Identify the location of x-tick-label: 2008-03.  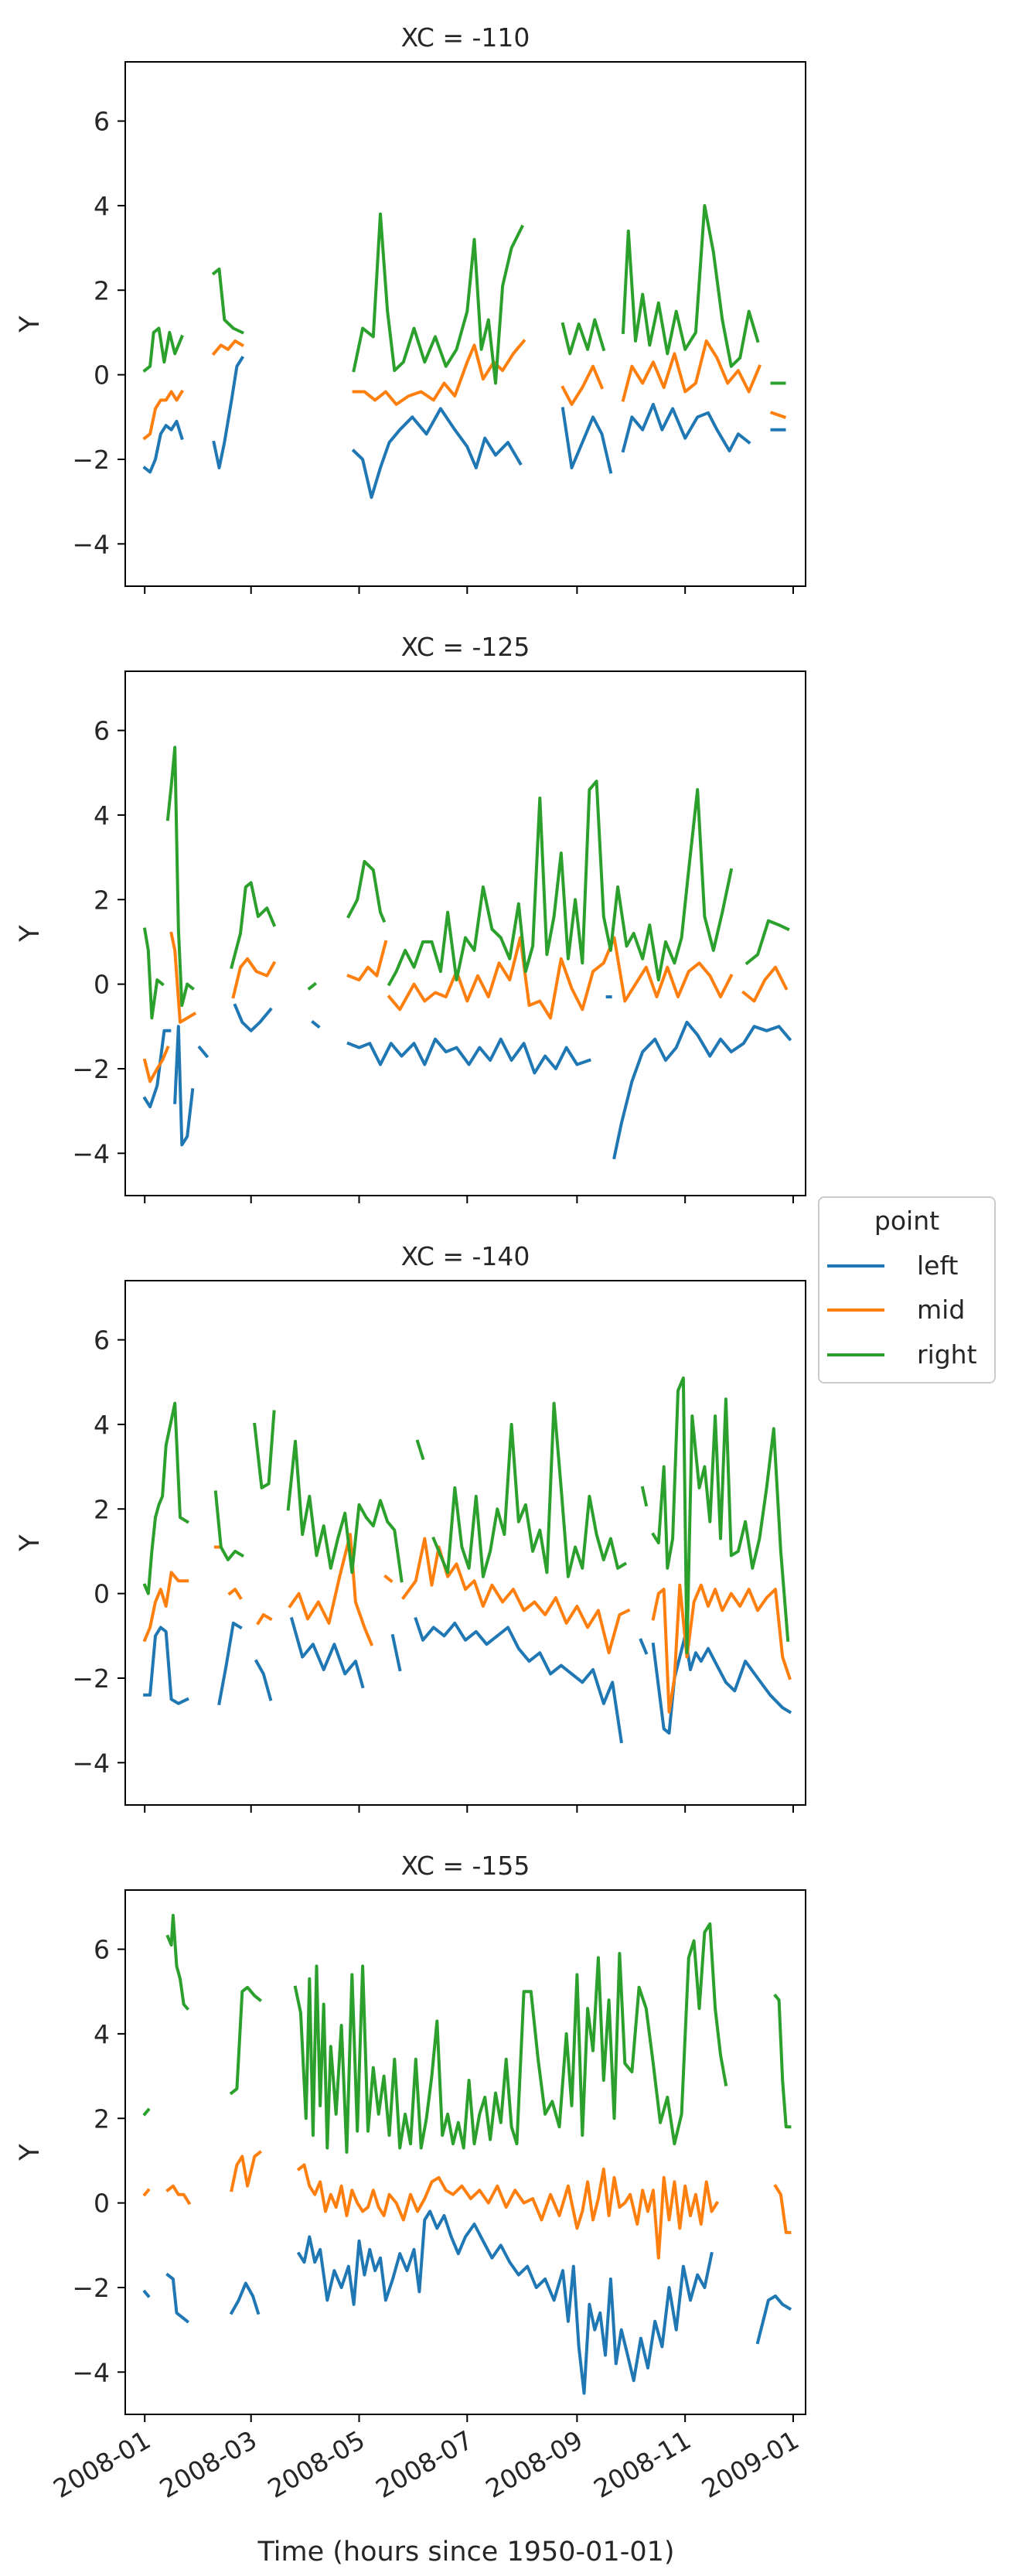
(208, 2464).